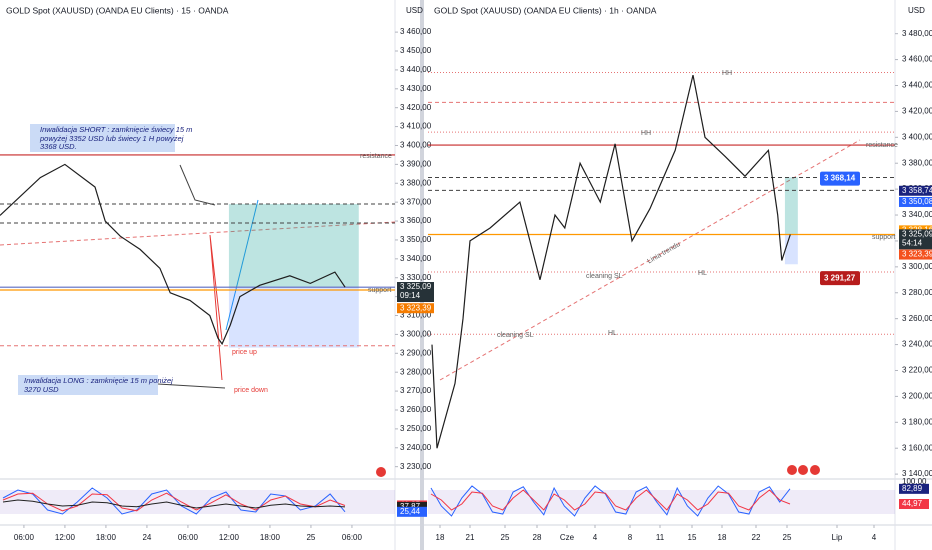  Describe the element at coordinates (416, 409) in the screenshot. I see `y-tick-label: 3 260,00` at that location.